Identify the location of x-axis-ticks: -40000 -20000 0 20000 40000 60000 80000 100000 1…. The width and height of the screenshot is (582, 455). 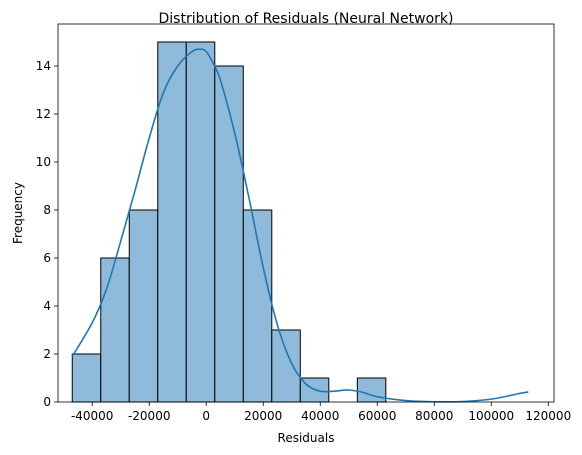
(321, 412).